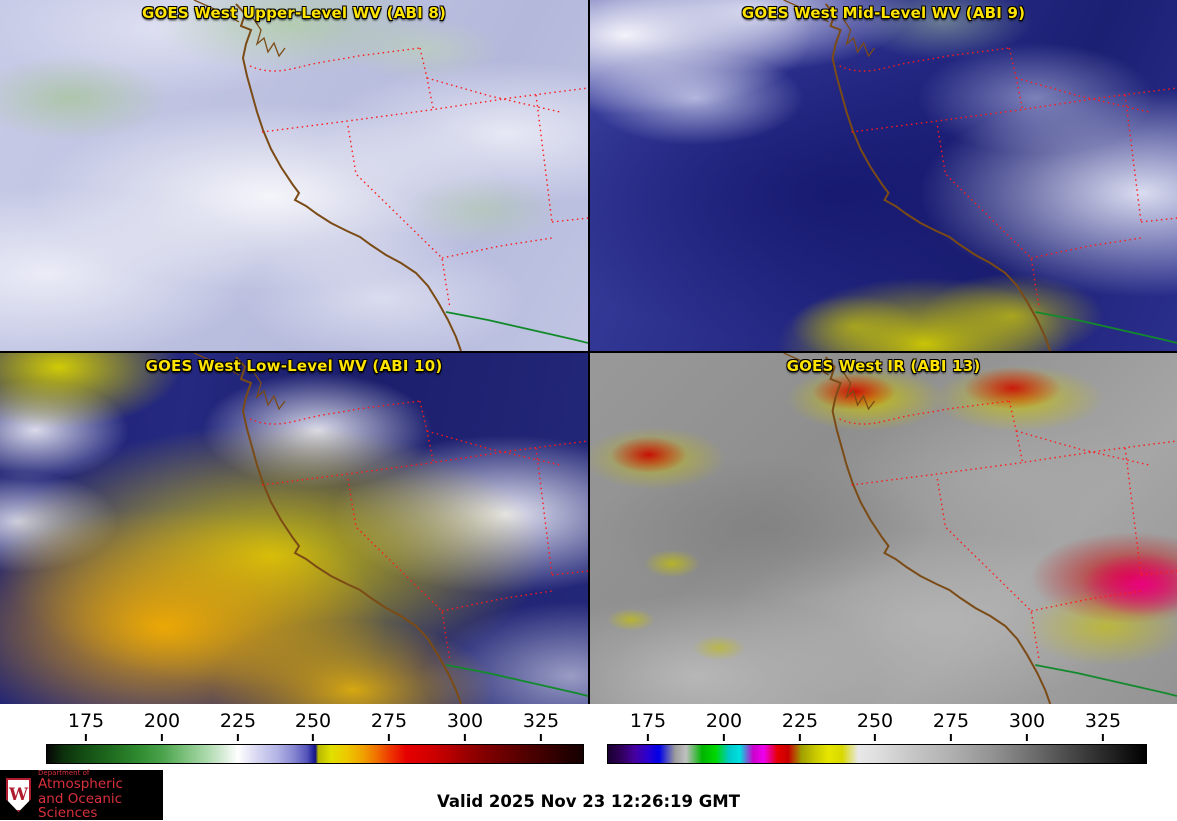  What do you see at coordinates (294, 366) in the screenshot?
I see `panel-title-low-wv: GOES West Low-Level WV (ABI 10)` at bounding box center [294, 366].